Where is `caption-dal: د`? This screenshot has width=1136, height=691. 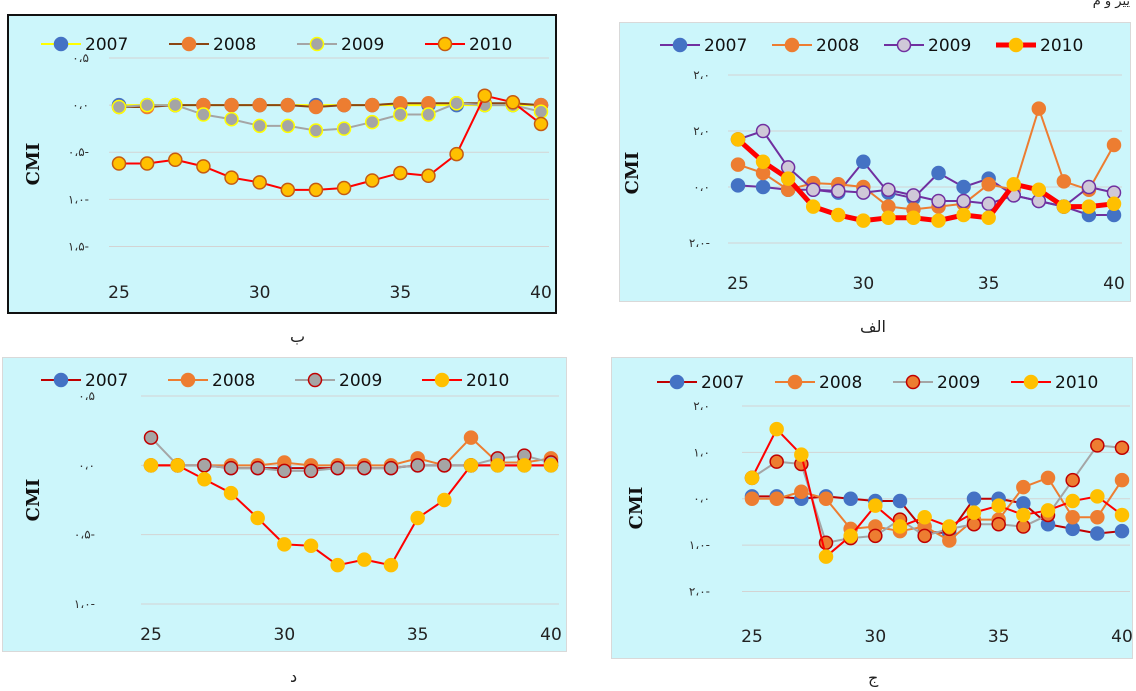
caption-dal: د is located at coordinates (294, 676).